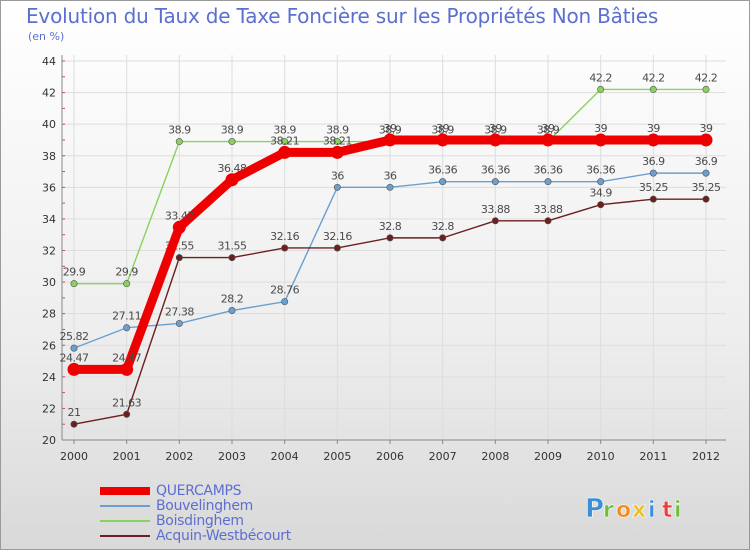 The width and height of the screenshot is (750, 550). I want to click on x-tick-label: 2010, so click(601, 456).